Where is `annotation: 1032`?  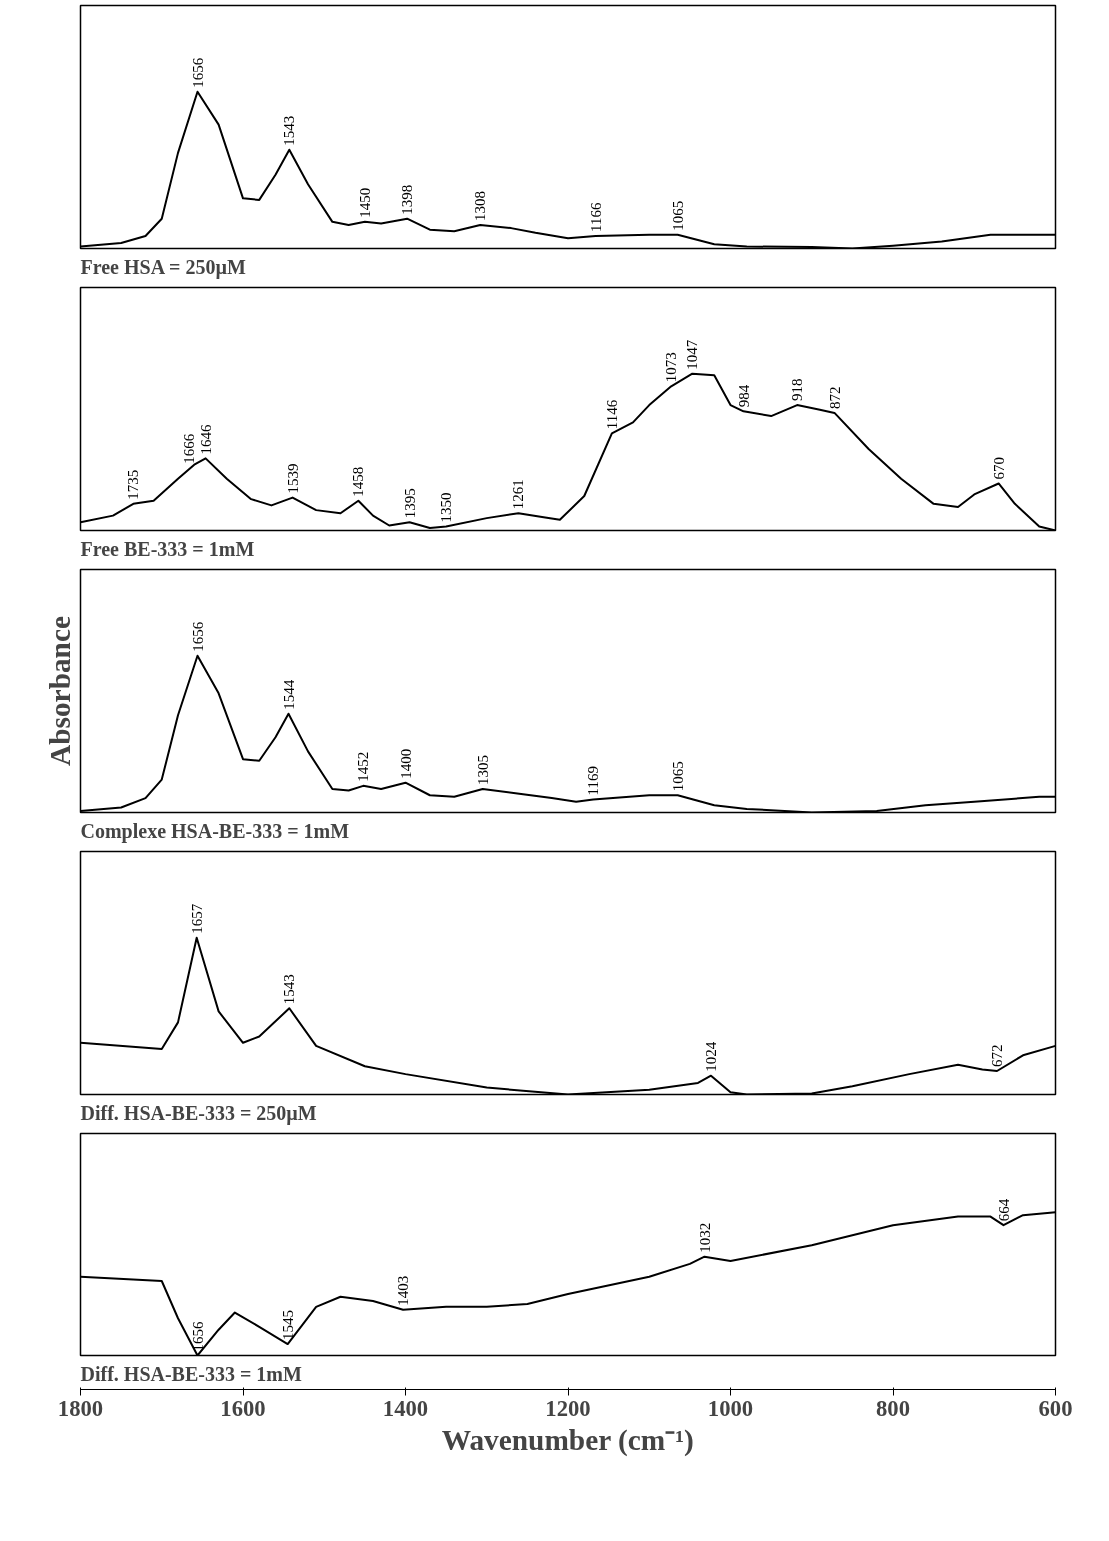 annotation: 1032 is located at coordinates (704, 1237).